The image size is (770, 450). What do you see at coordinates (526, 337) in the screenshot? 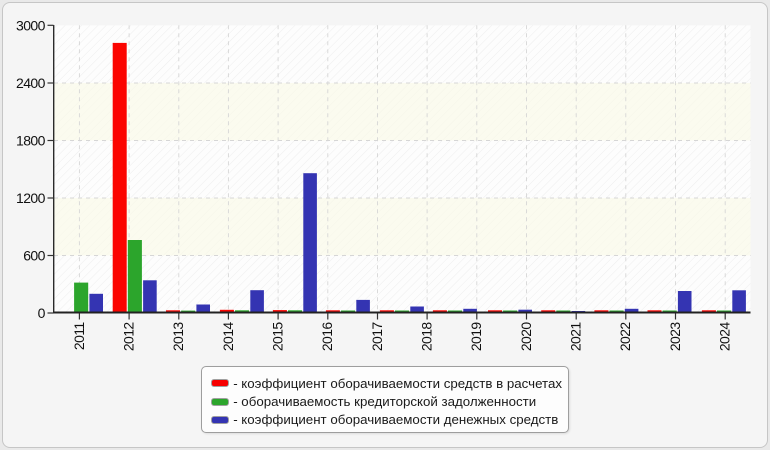
I see `svg-text: 2020` at bounding box center [526, 337].